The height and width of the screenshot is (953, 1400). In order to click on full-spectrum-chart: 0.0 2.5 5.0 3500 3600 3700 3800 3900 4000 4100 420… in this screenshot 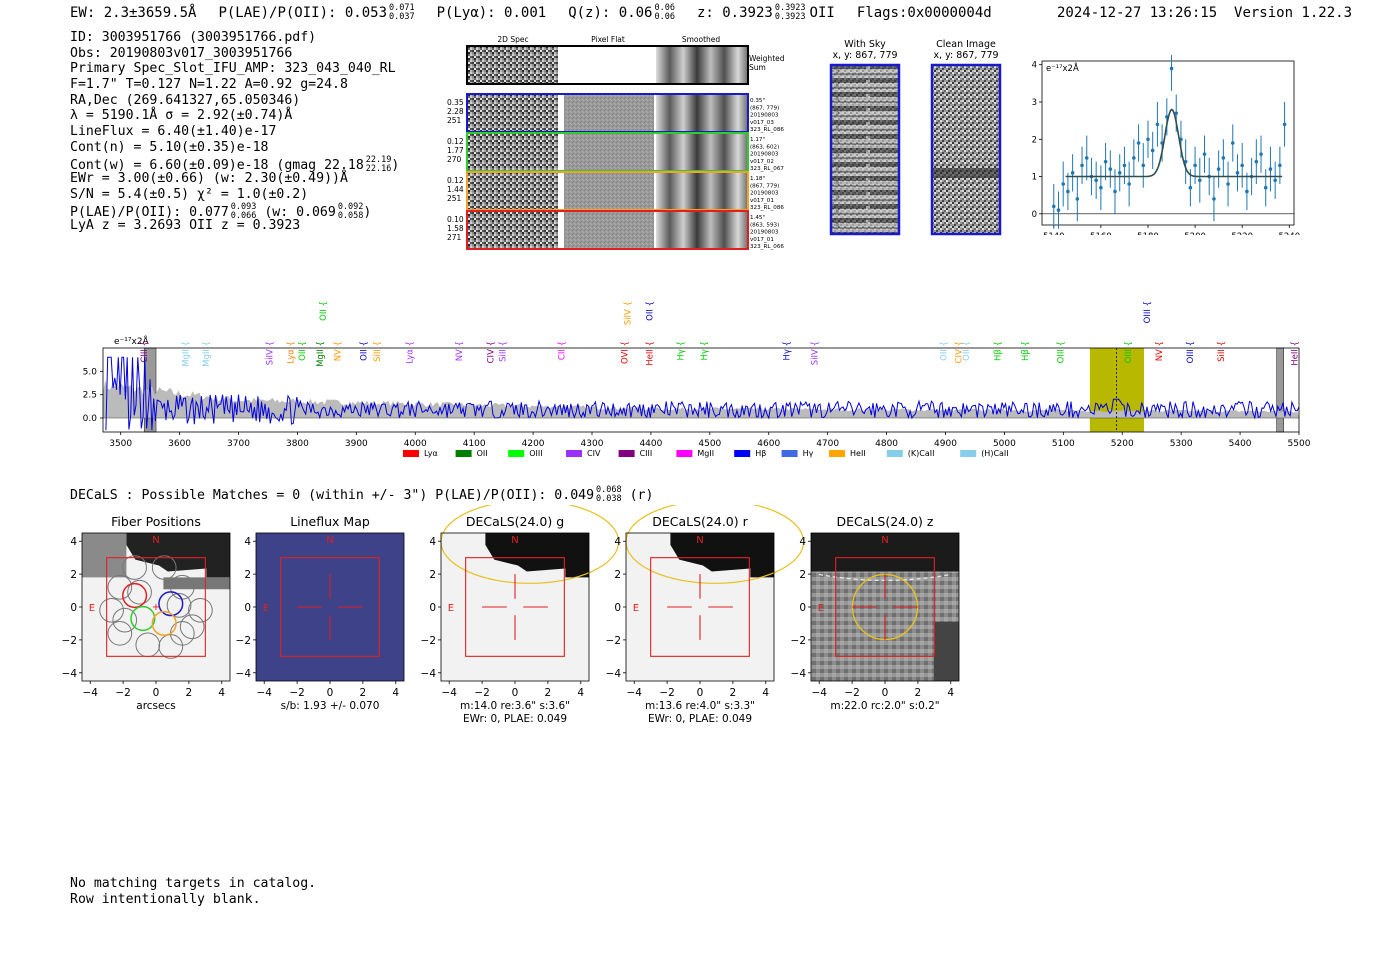, I will do `click(696, 379)`.